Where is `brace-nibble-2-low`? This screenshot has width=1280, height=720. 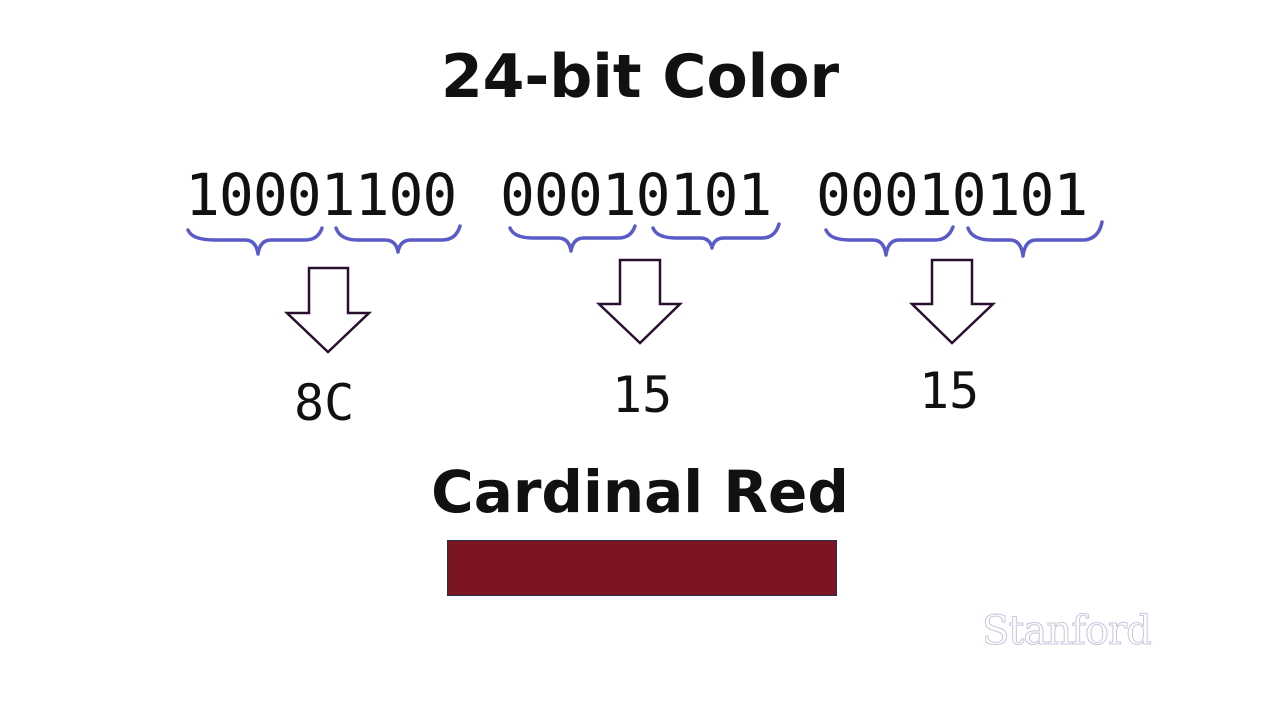 brace-nibble-2-low is located at coordinates (716, 236).